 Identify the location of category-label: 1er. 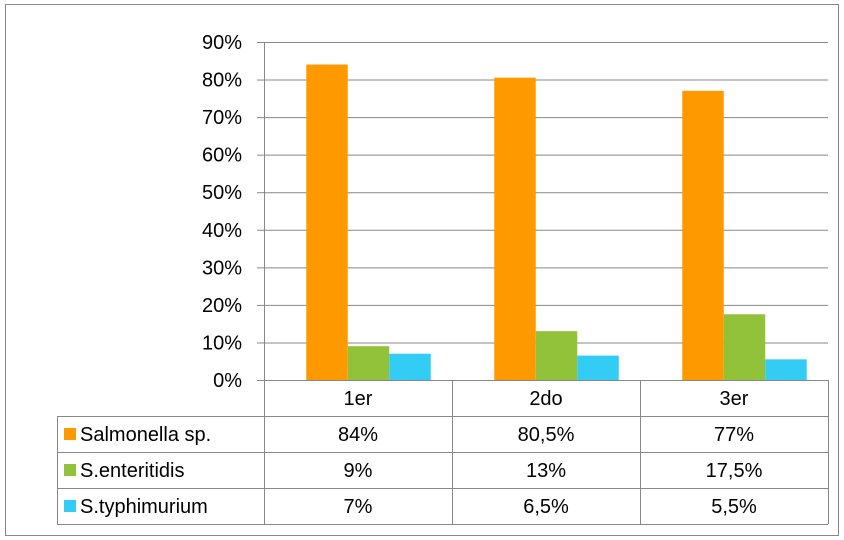
(358, 399).